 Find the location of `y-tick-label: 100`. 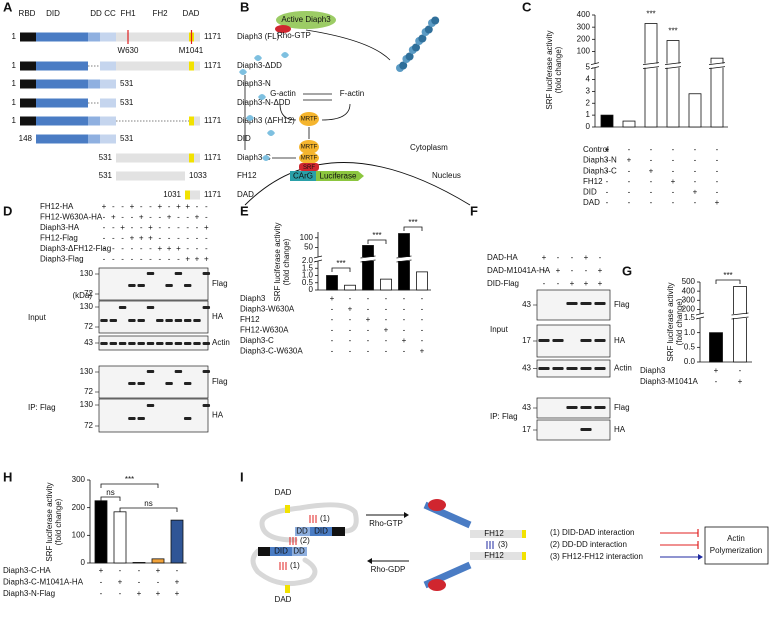

y-tick-label: 100 is located at coordinates (307, 237).